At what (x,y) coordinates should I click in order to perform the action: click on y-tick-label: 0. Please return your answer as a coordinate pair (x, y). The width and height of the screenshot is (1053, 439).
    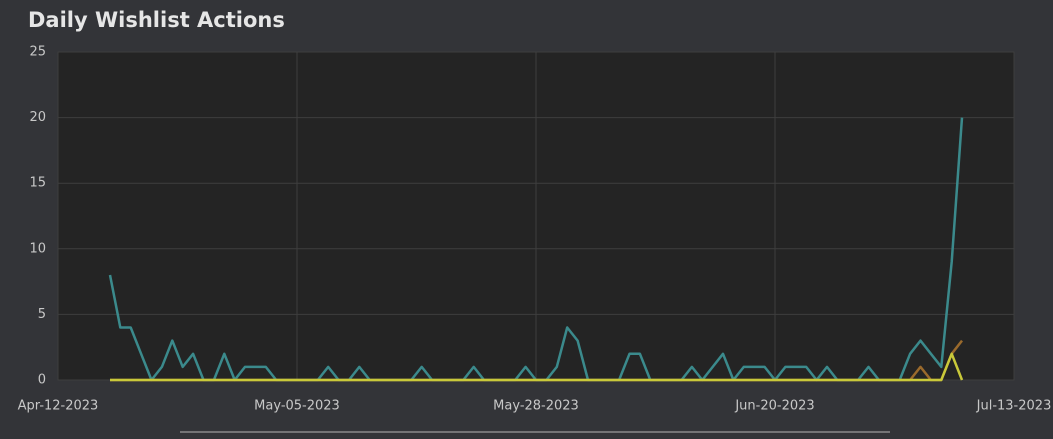
    Looking at the image, I should click on (42, 380).